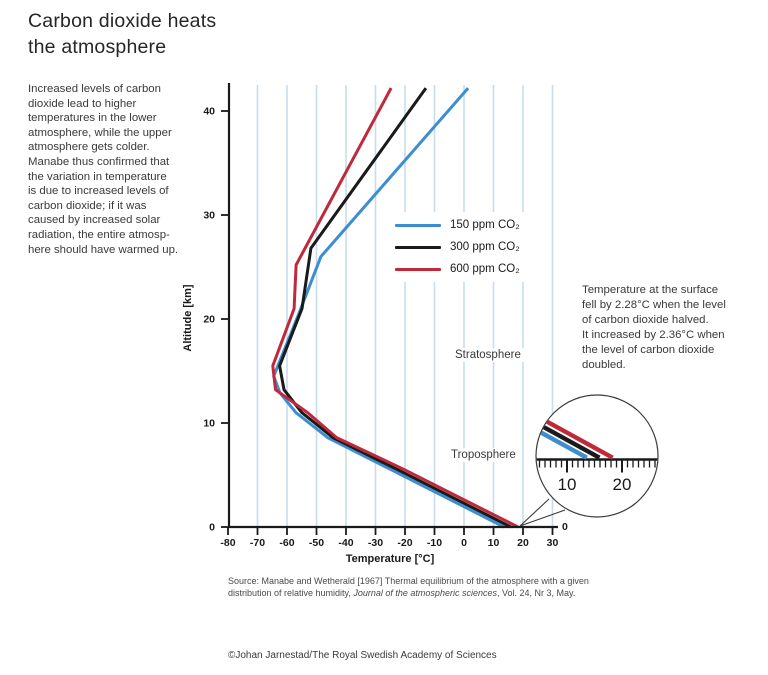  What do you see at coordinates (523, 543) in the screenshot?
I see `x-tick-label: 20` at bounding box center [523, 543].